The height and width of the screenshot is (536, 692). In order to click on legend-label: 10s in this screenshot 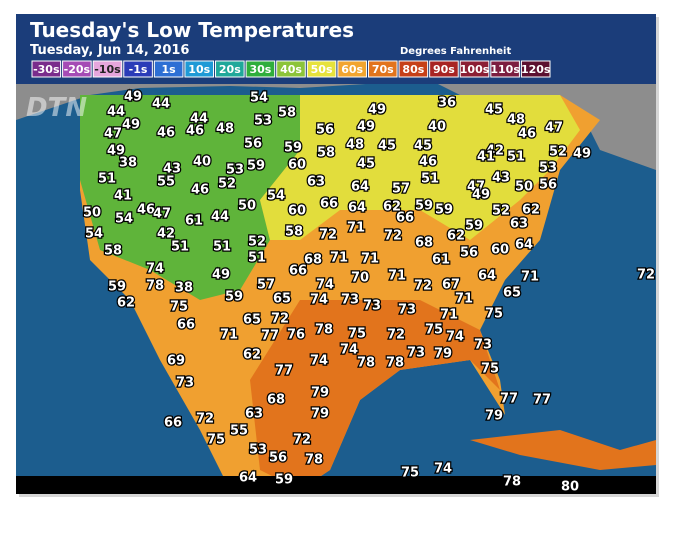, I will do `click(199, 69)`.